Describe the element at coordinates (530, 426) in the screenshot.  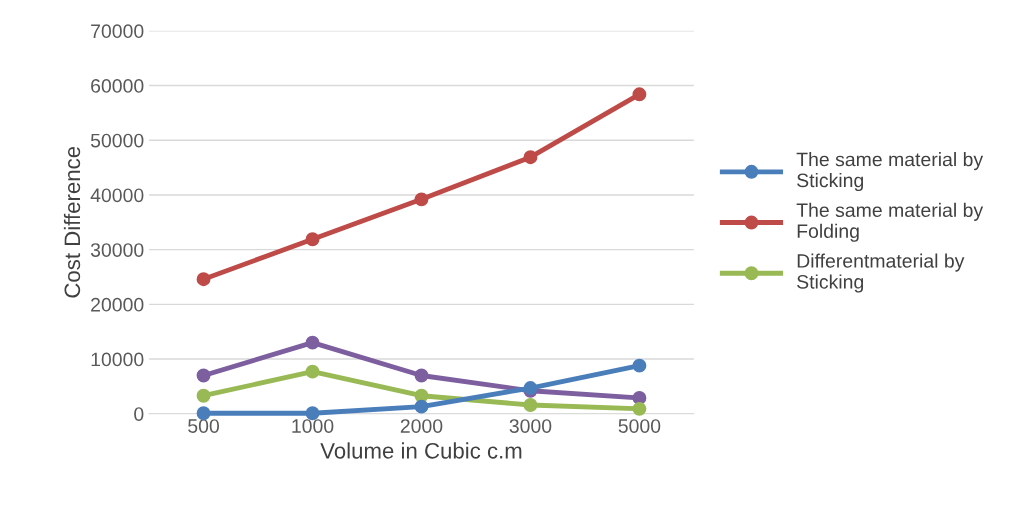
I see `x-tick-label: 3000` at that location.